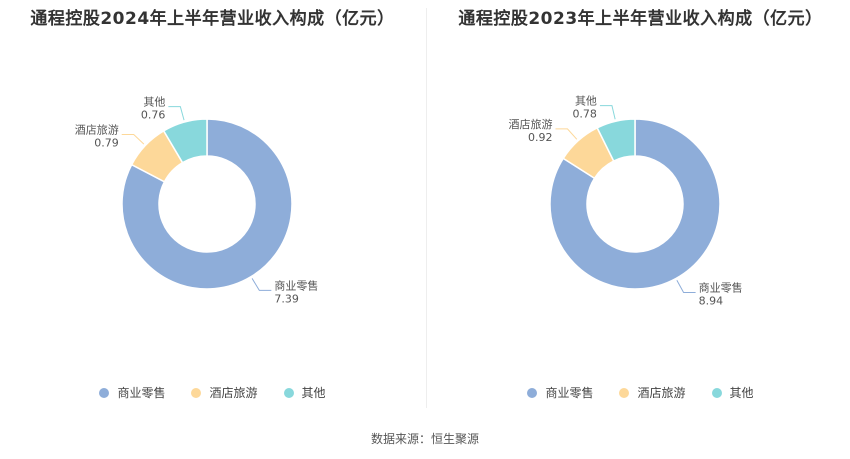 The width and height of the screenshot is (850, 459). What do you see at coordinates (424, 439) in the screenshot?
I see `data-source: 数据来源：恒生聚源` at bounding box center [424, 439].